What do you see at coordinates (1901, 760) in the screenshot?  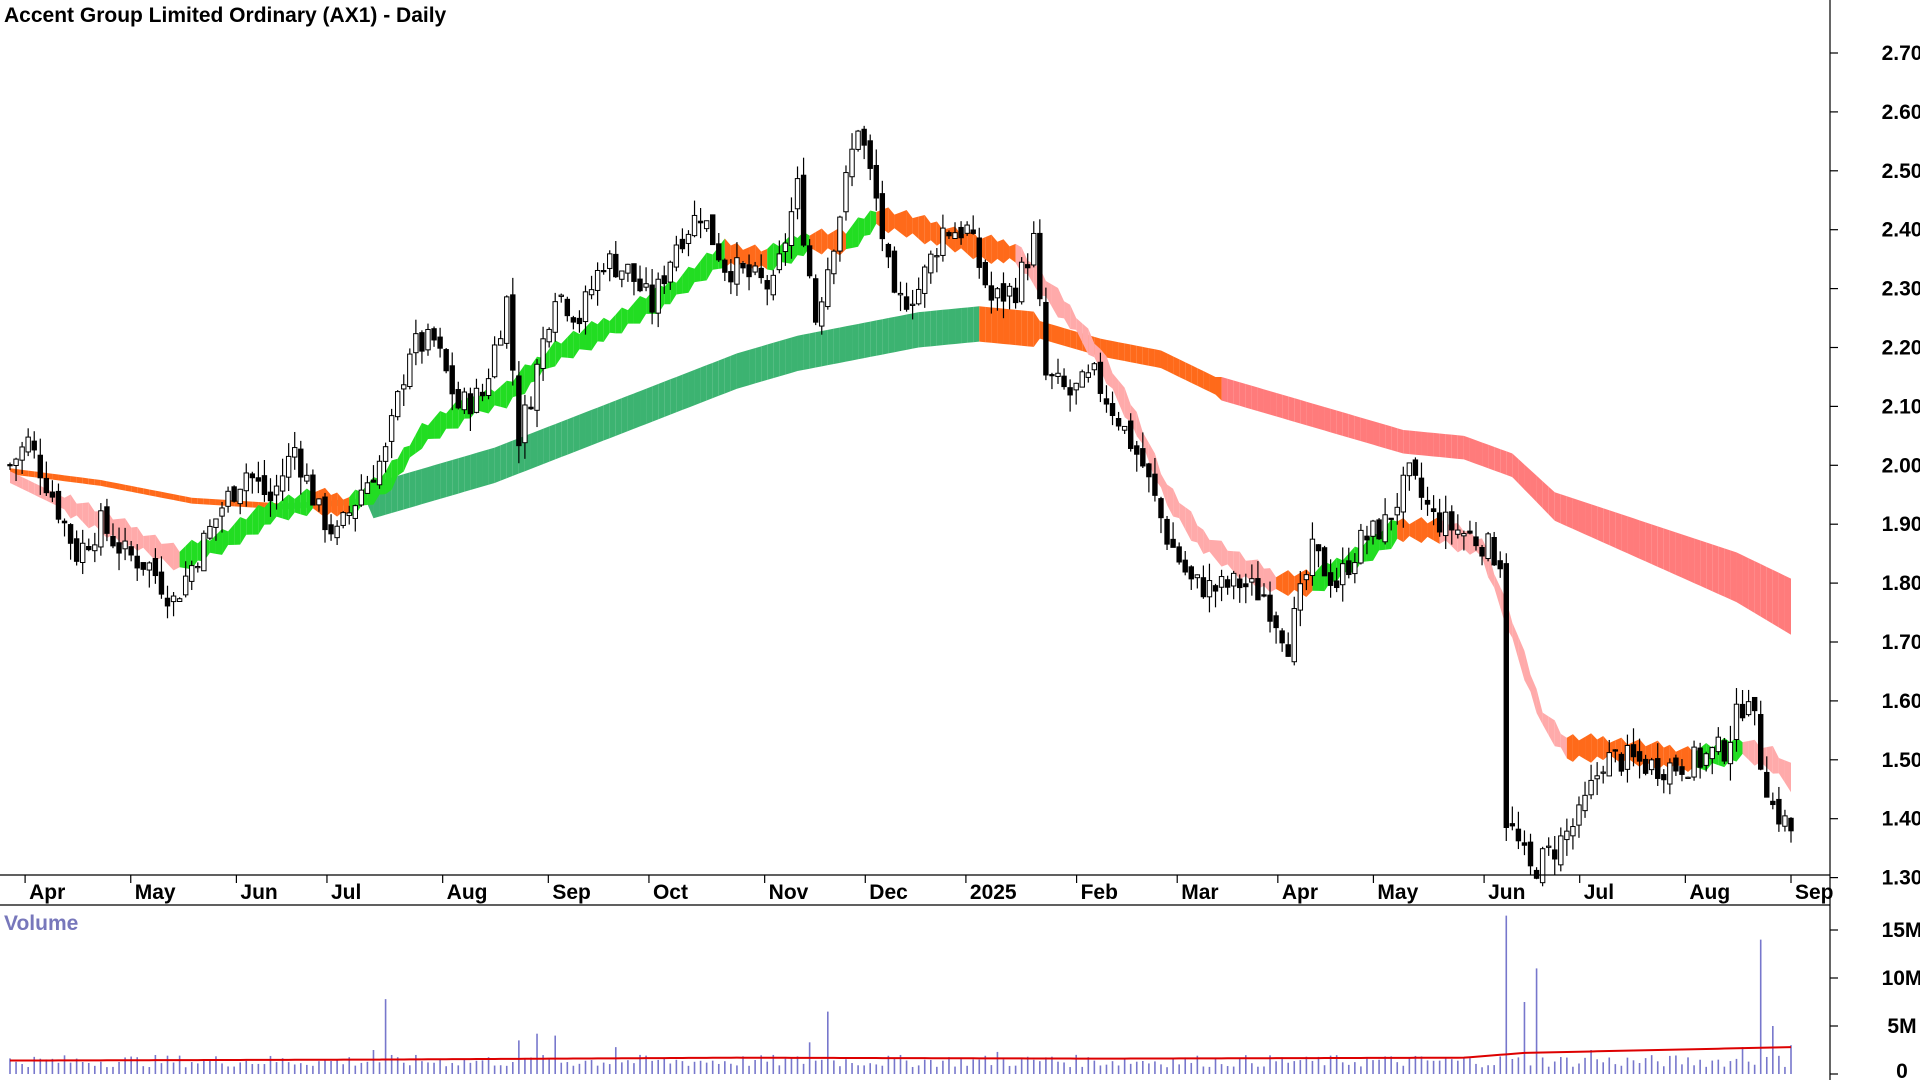 I see `y-tick-label: 1.50` at bounding box center [1901, 760].